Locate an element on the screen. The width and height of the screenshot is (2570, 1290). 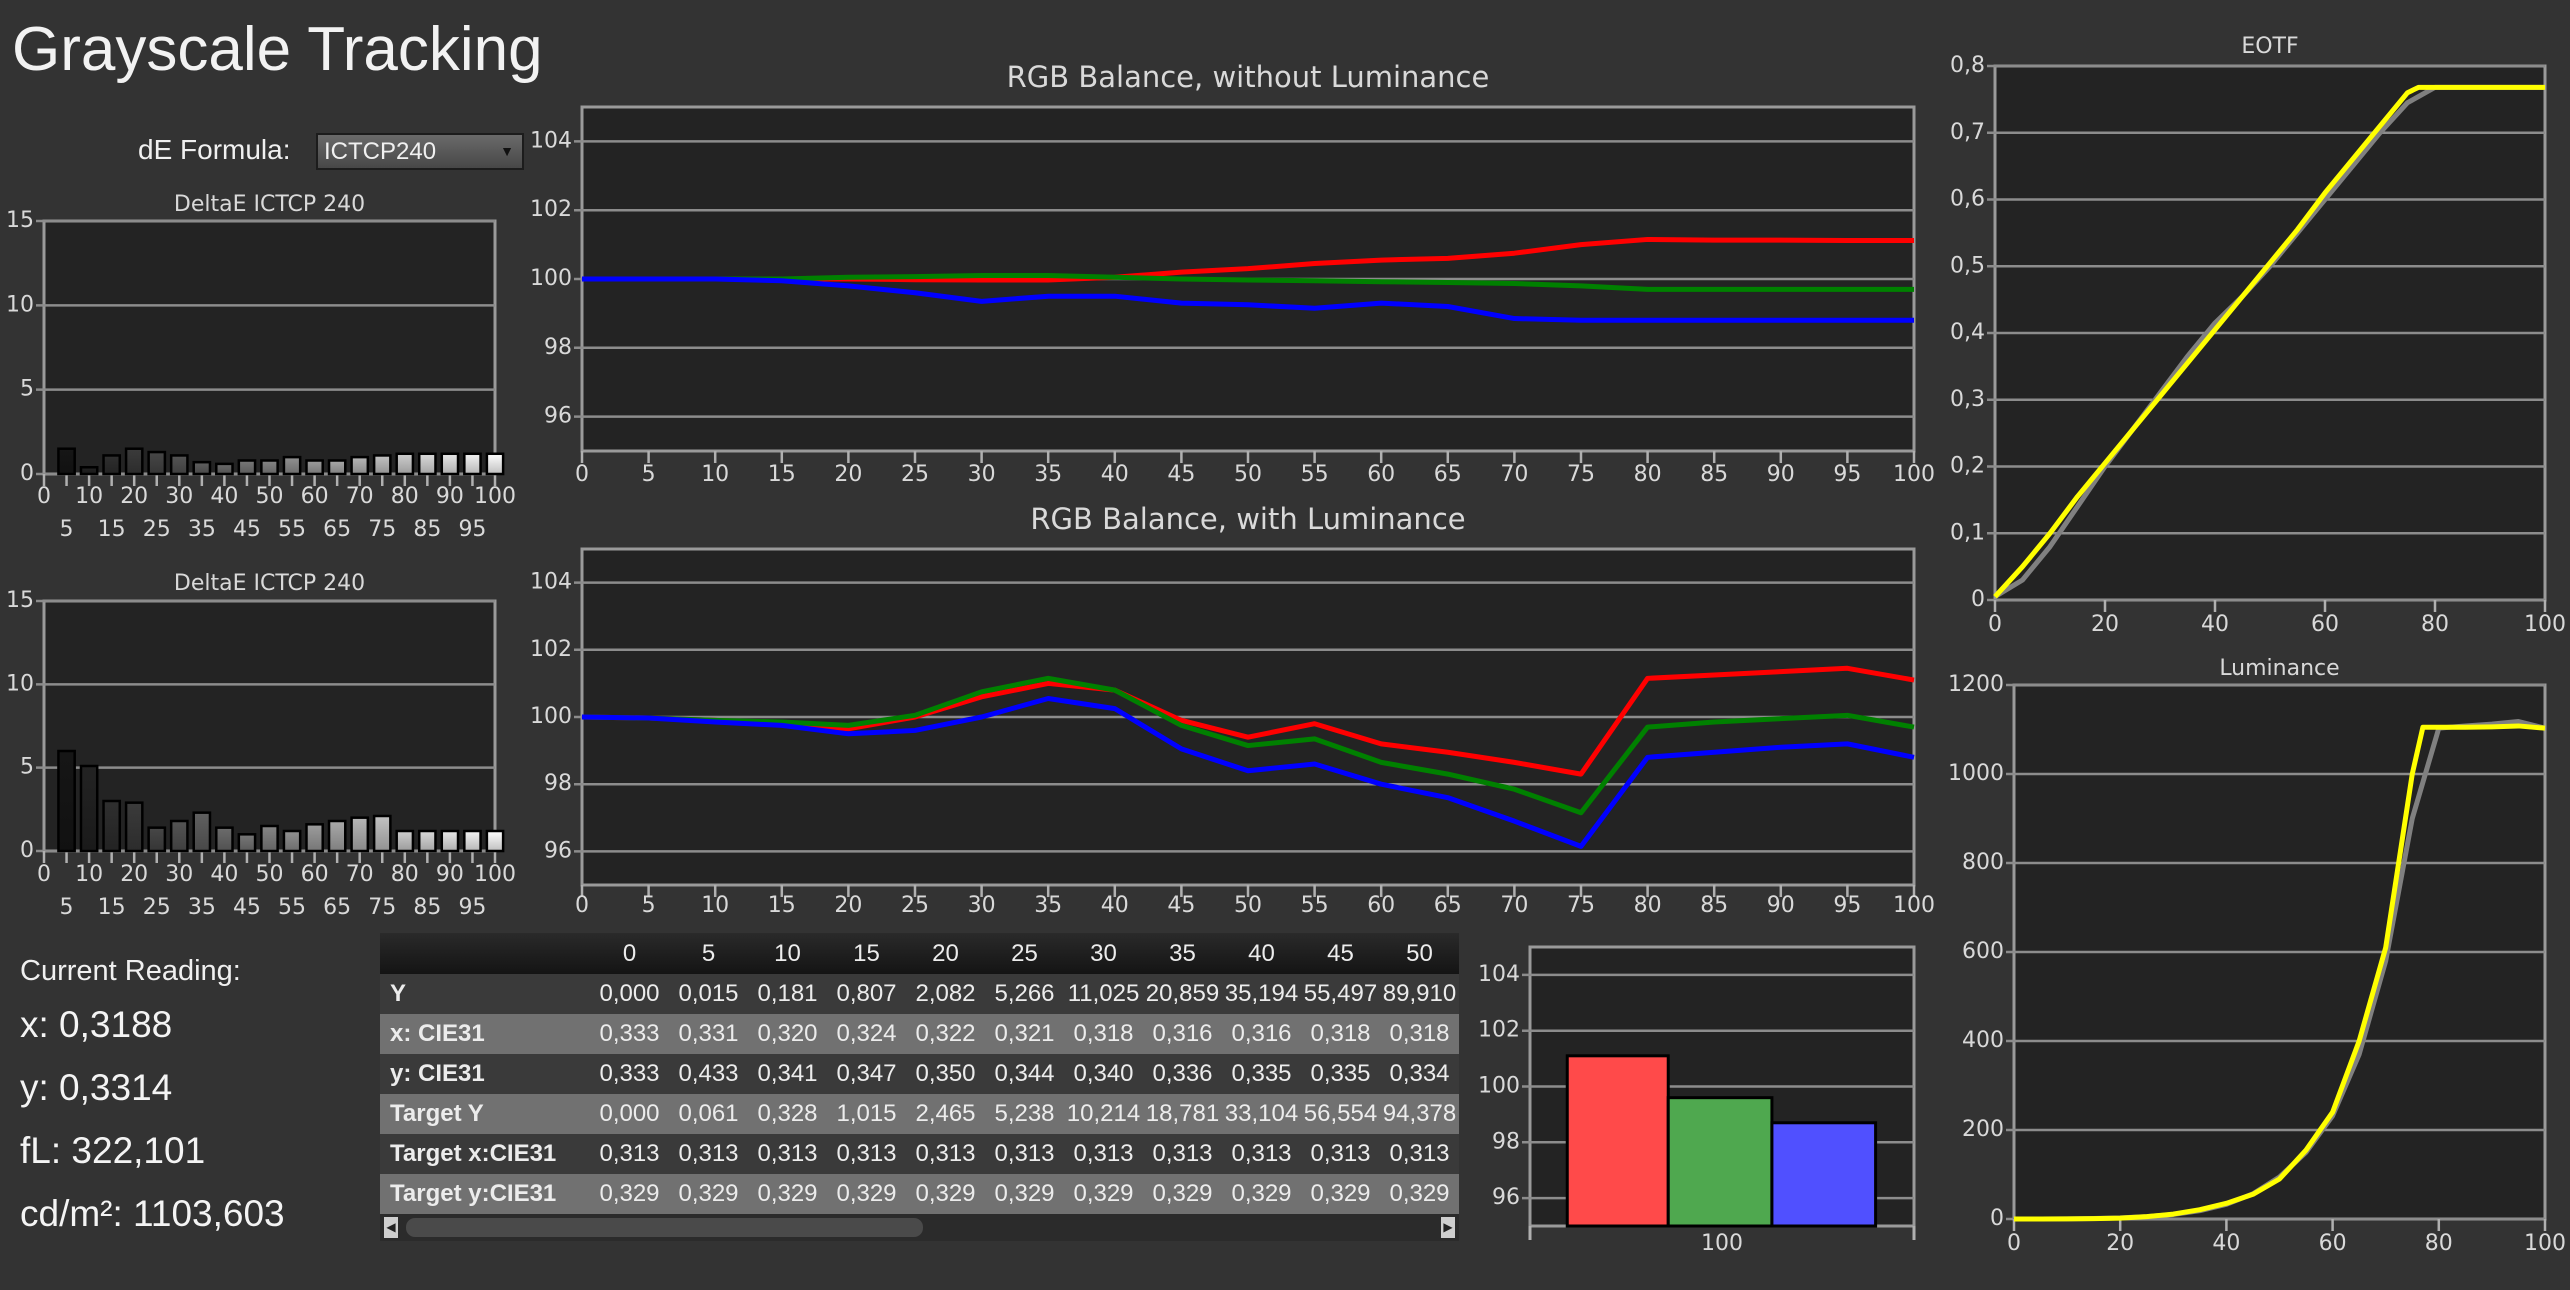
series-line-measured is located at coordinates (2269, 341).